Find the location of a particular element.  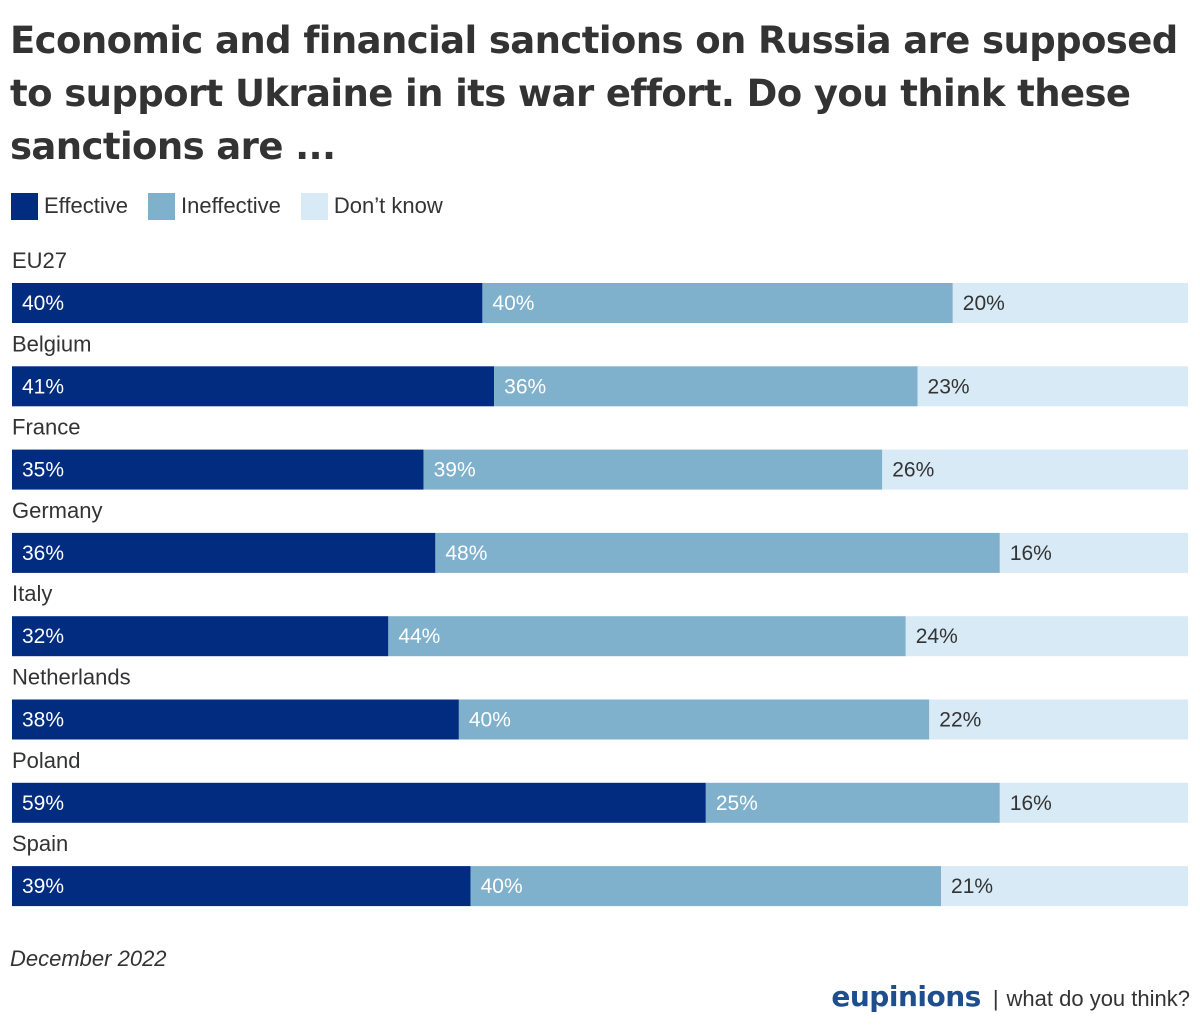

category-label-italy: Italy is located at coordinates (32, 593).